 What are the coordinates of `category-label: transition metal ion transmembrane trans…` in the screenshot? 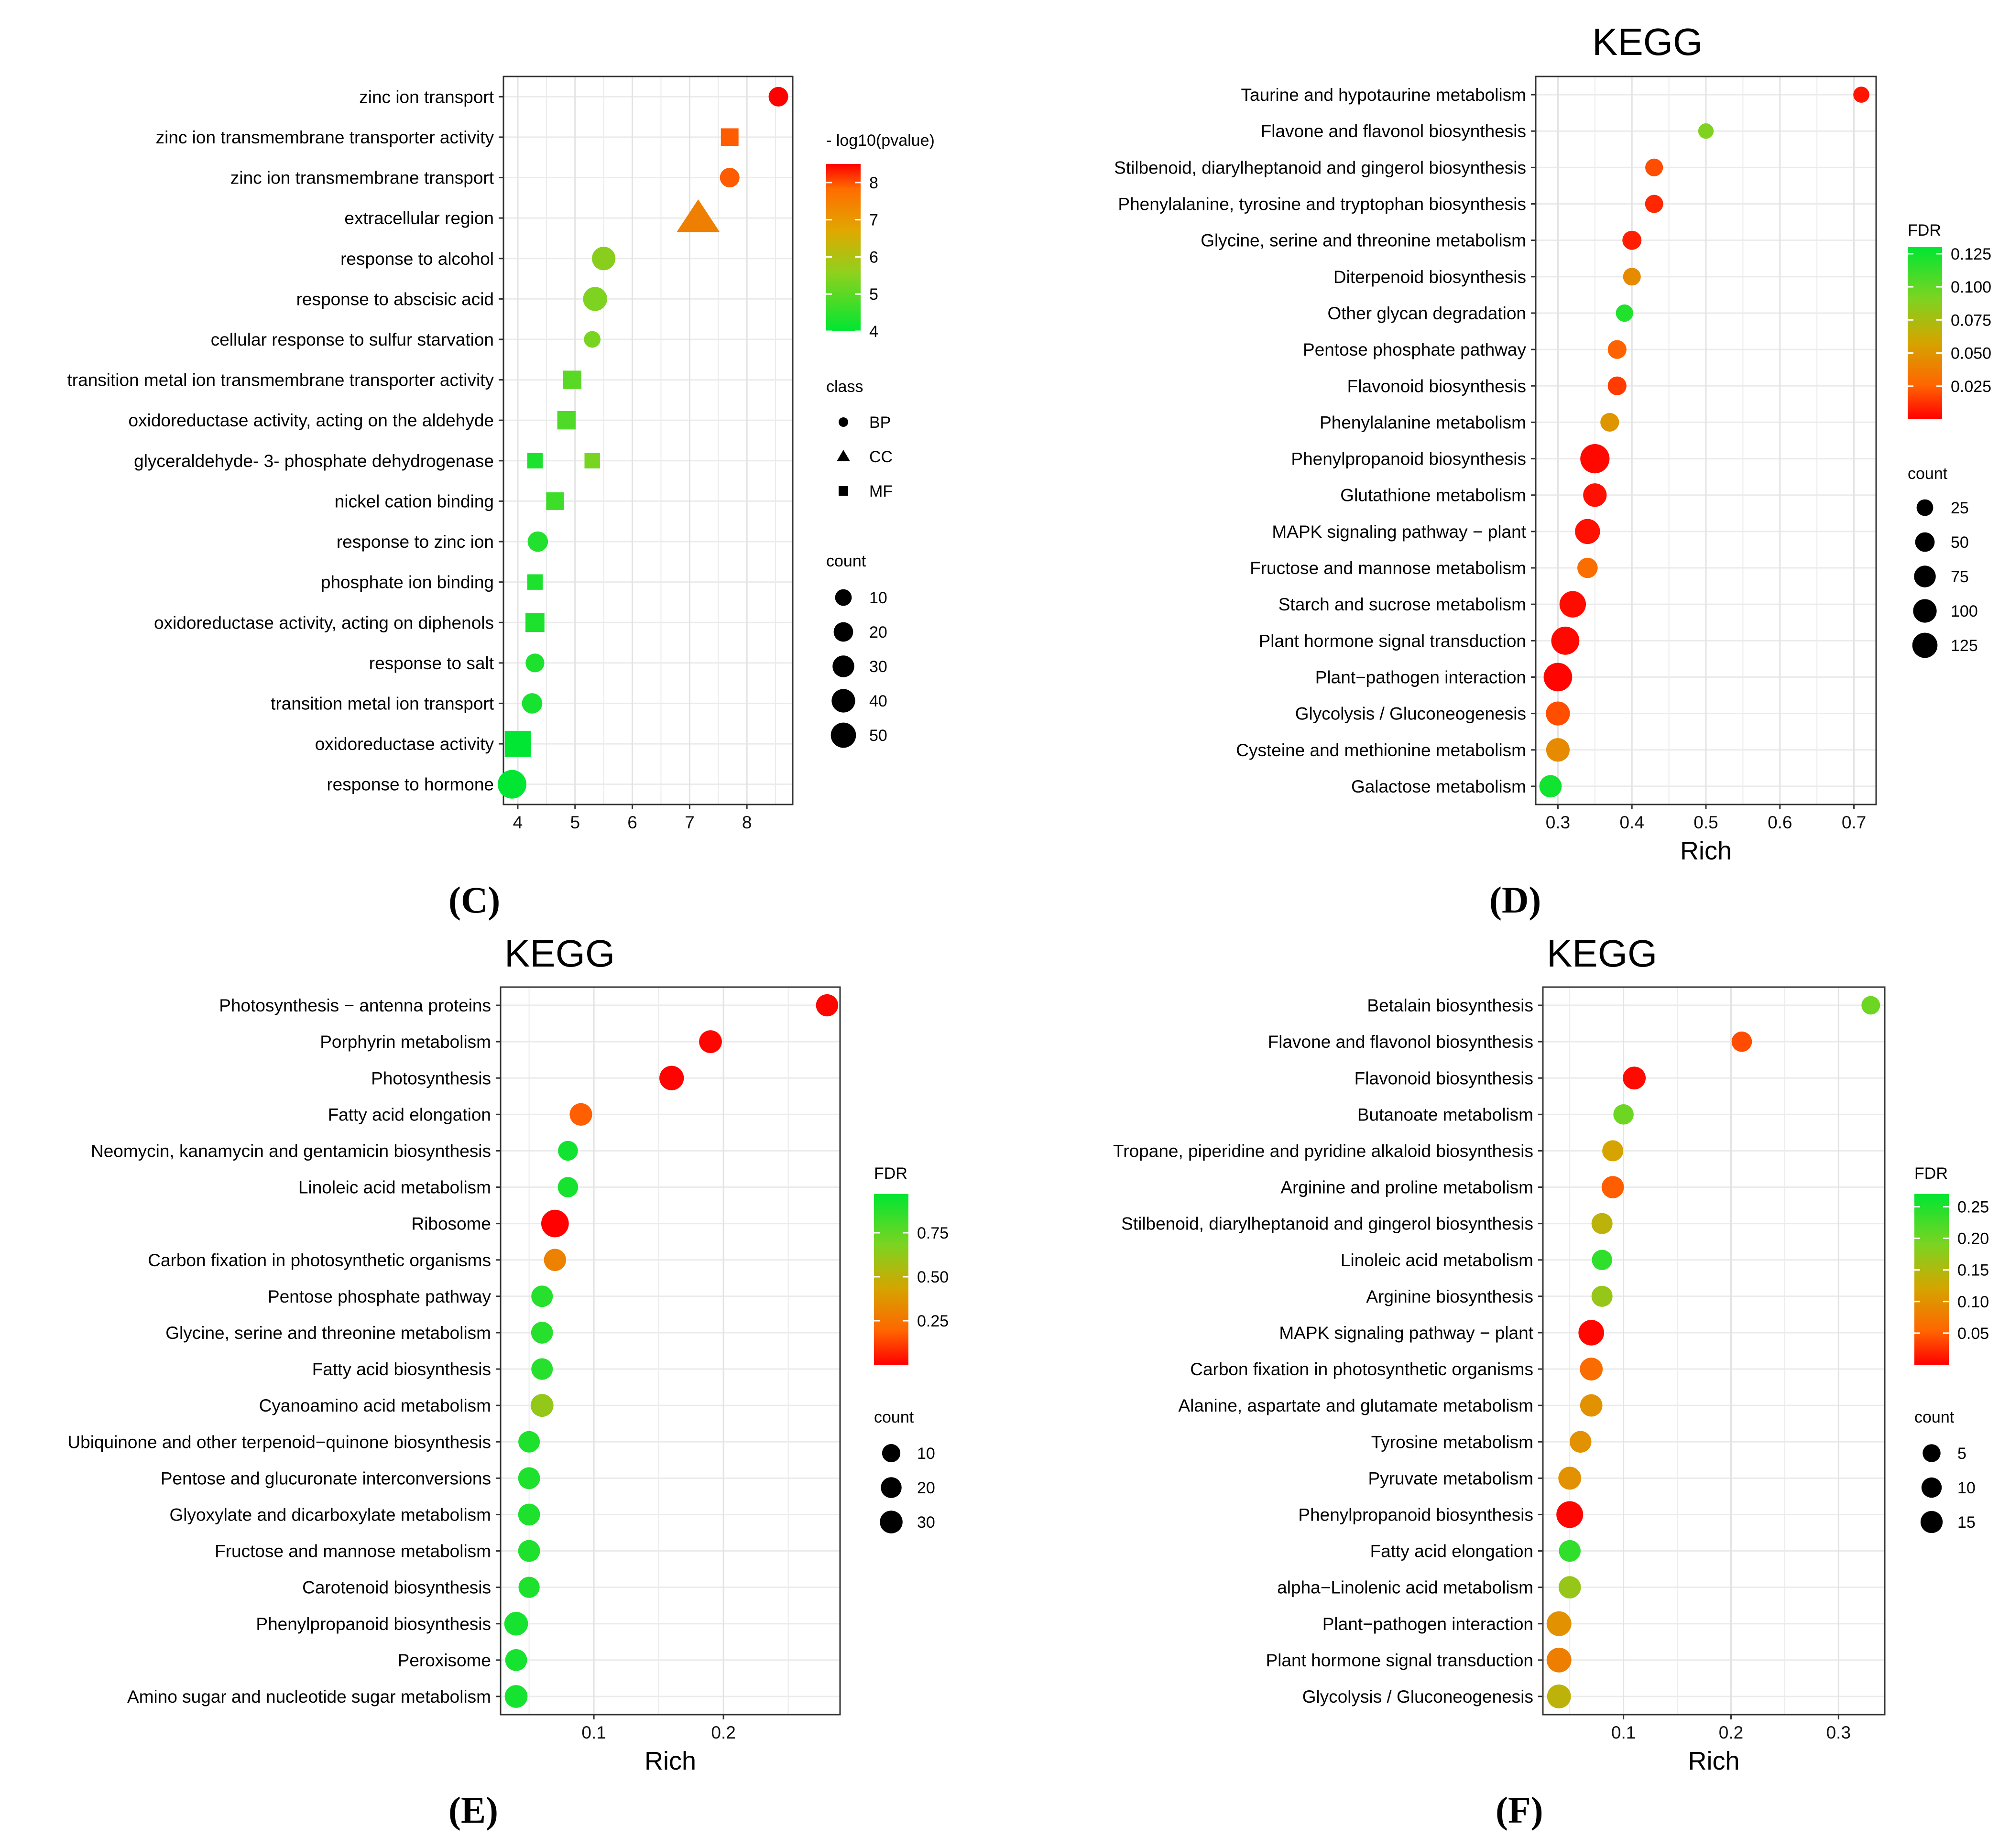 It's located at (280, 380).